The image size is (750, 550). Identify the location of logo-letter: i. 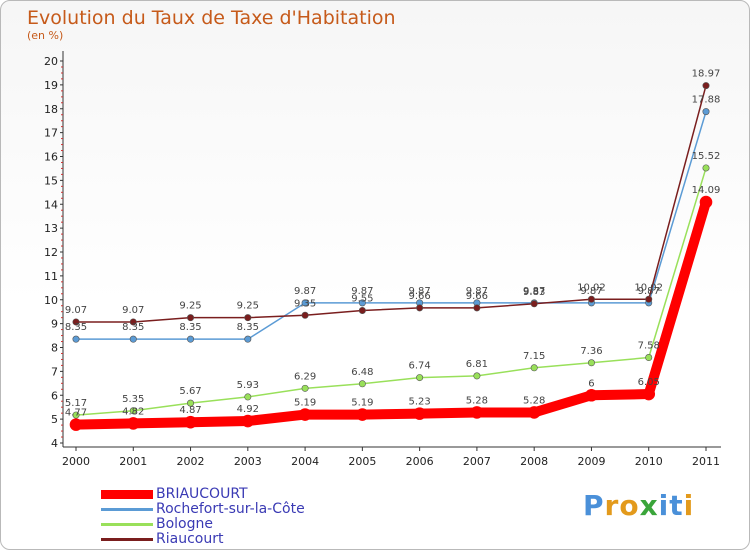
(689, 505).